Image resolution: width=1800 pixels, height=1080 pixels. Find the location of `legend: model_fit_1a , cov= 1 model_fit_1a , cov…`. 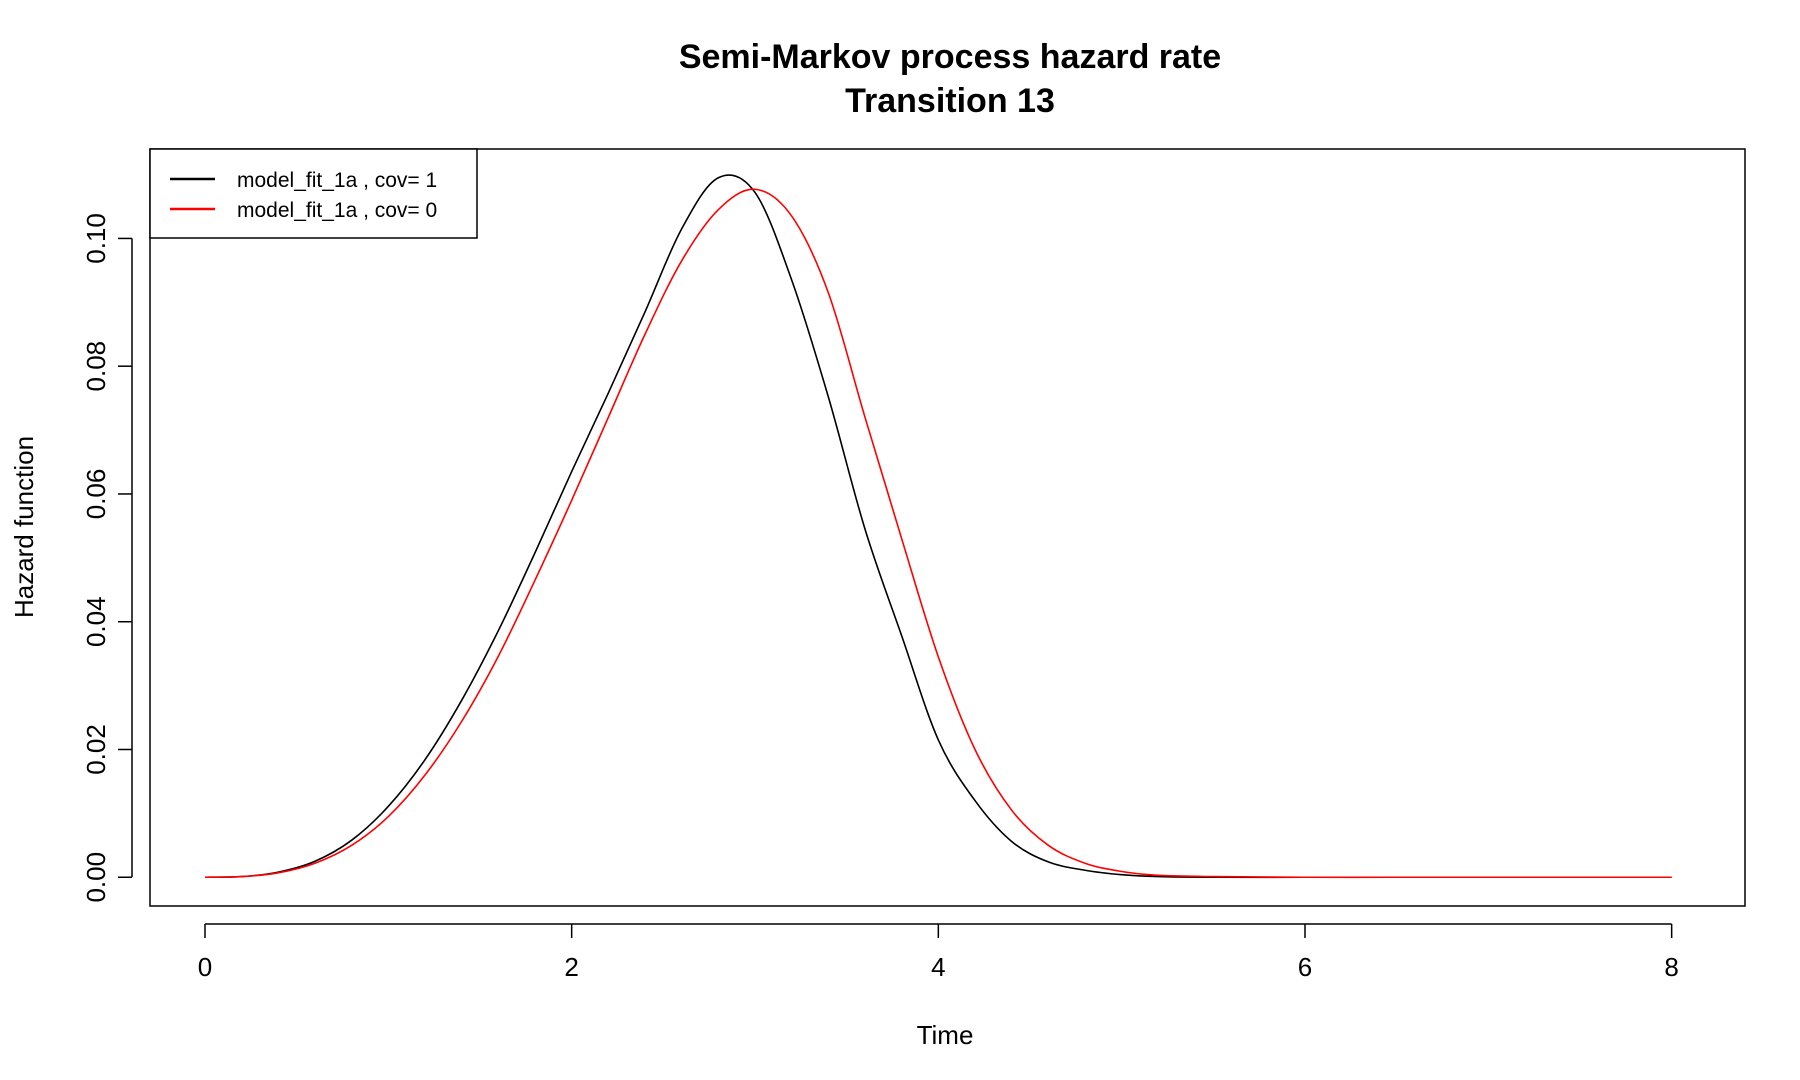

legend: model_fit_1a , cov= 1 model_fit_1a , cov… is located at coordinates (313, 193).